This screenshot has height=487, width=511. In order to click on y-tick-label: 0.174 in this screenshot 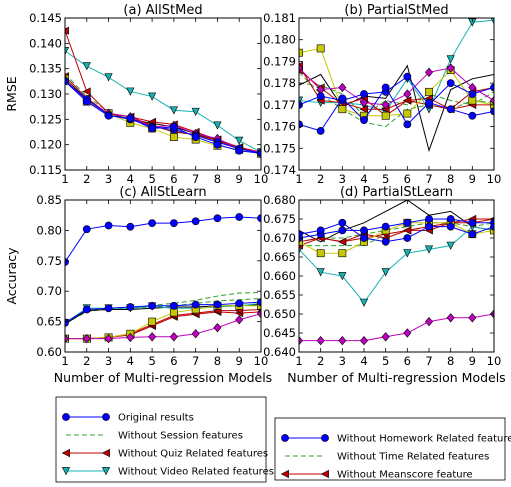, I will do `click(279, 170)`.